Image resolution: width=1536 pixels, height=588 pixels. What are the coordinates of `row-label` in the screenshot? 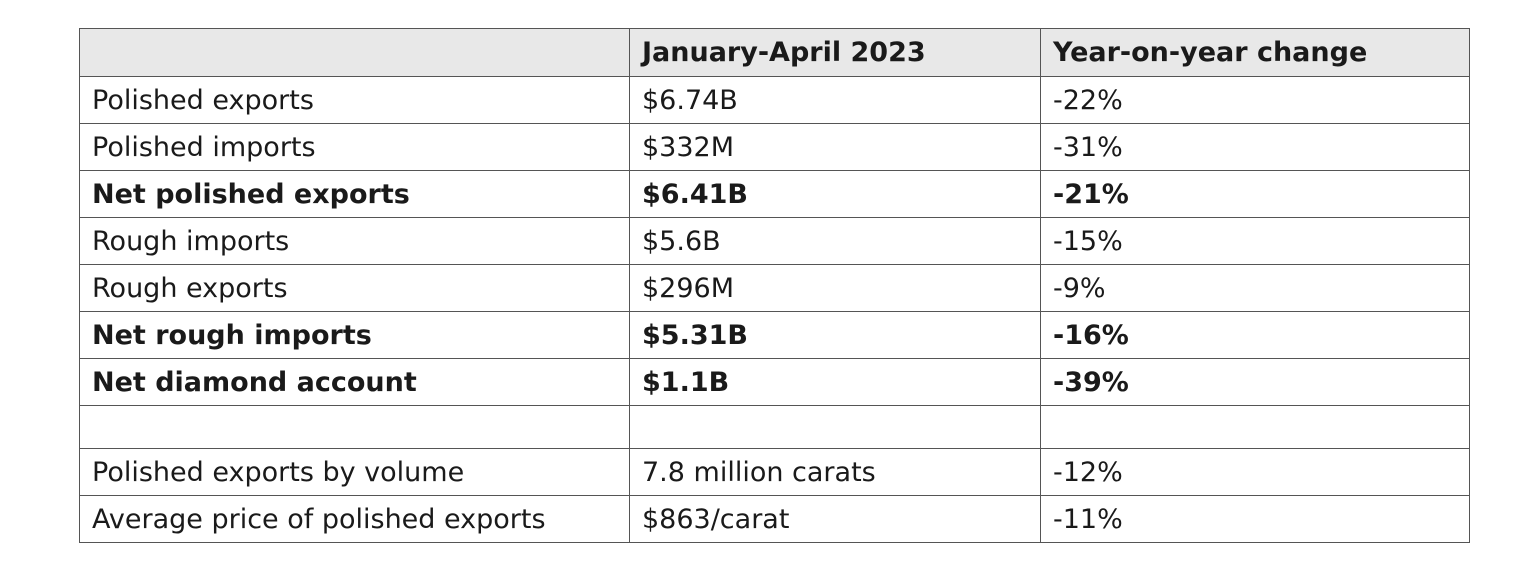 It's located at (354, 427).